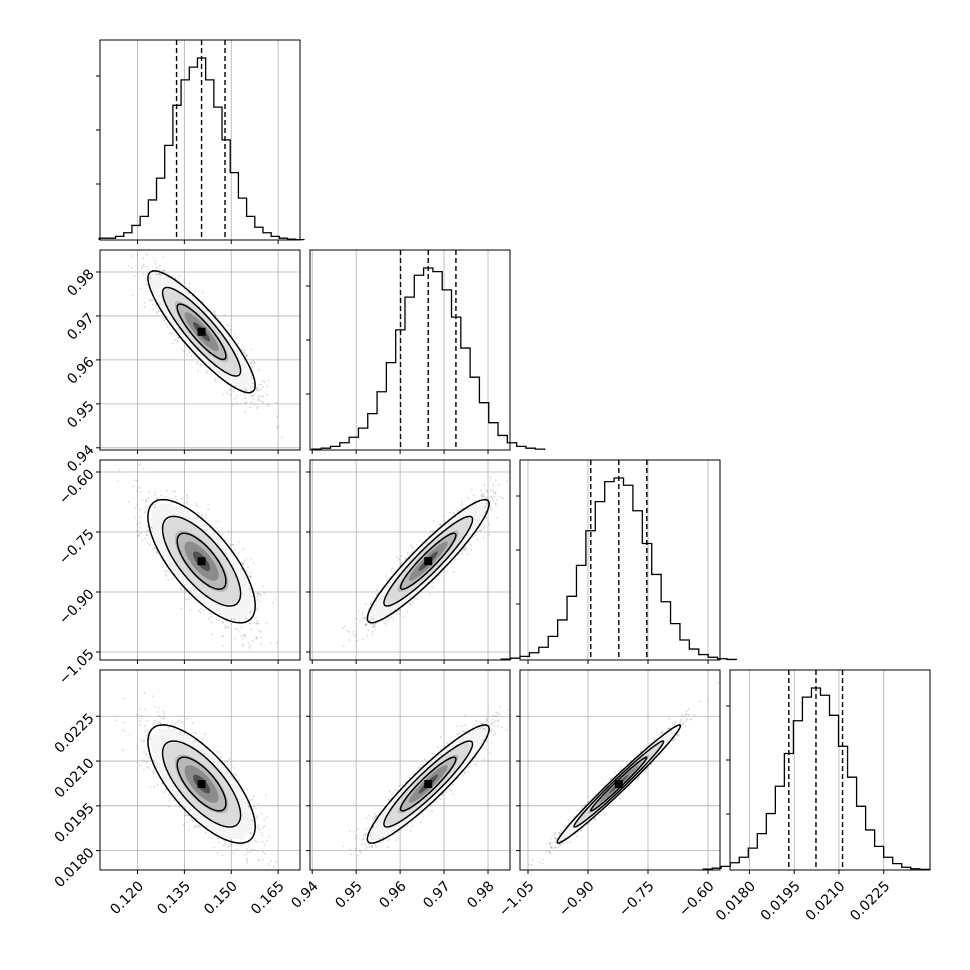  Describe the element at coordinates (75, 868) in the screenshot. I see `y-tick-label-3-0: 0.0180` at that location.